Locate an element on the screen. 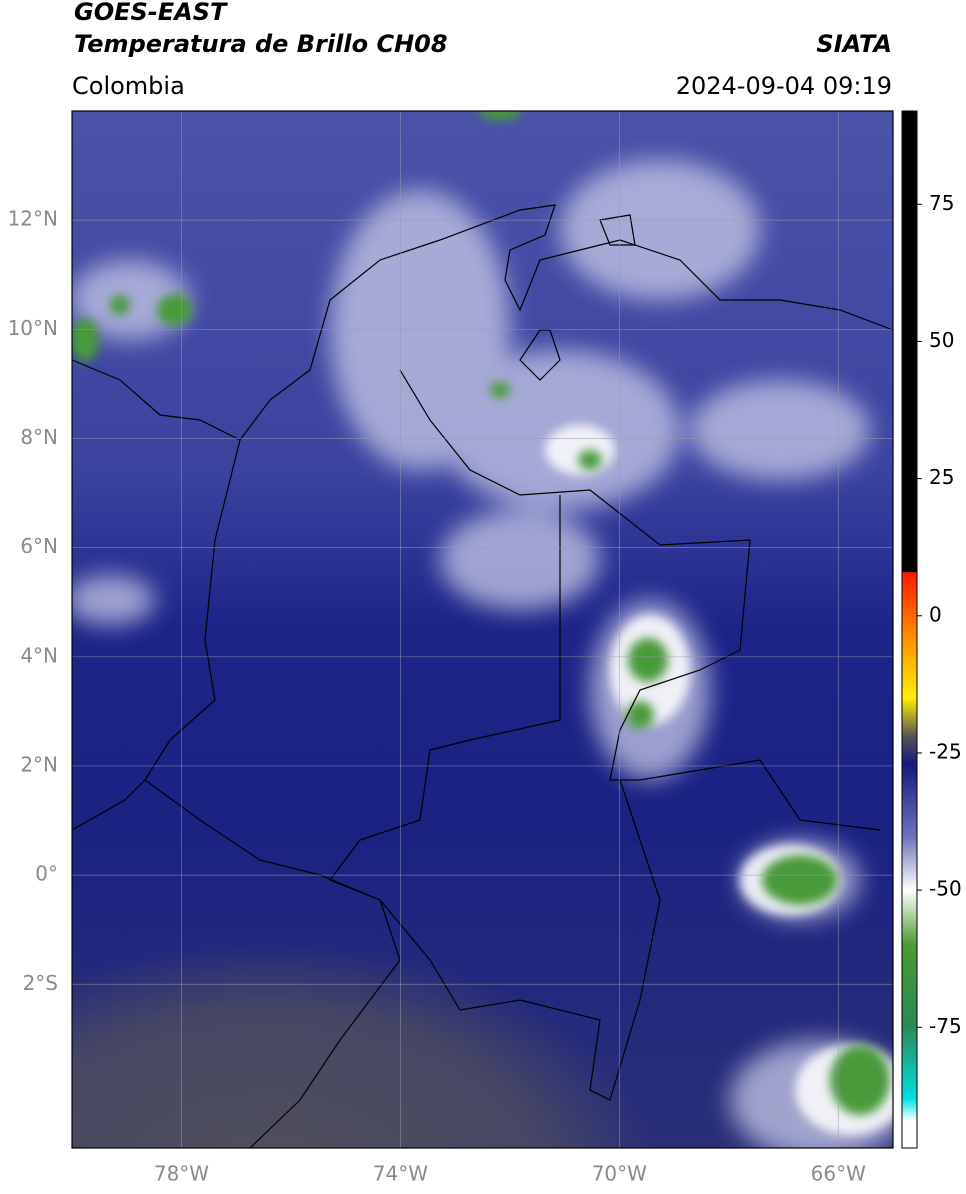  colorbar-tick-label: -75 is located at coordinates (945, 1026).